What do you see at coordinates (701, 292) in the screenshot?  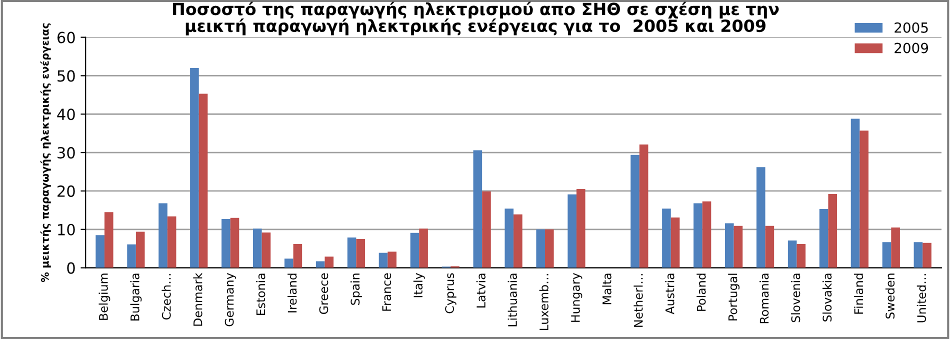 I see `x-tick-label: Poland` at bounding box center [701, 292].